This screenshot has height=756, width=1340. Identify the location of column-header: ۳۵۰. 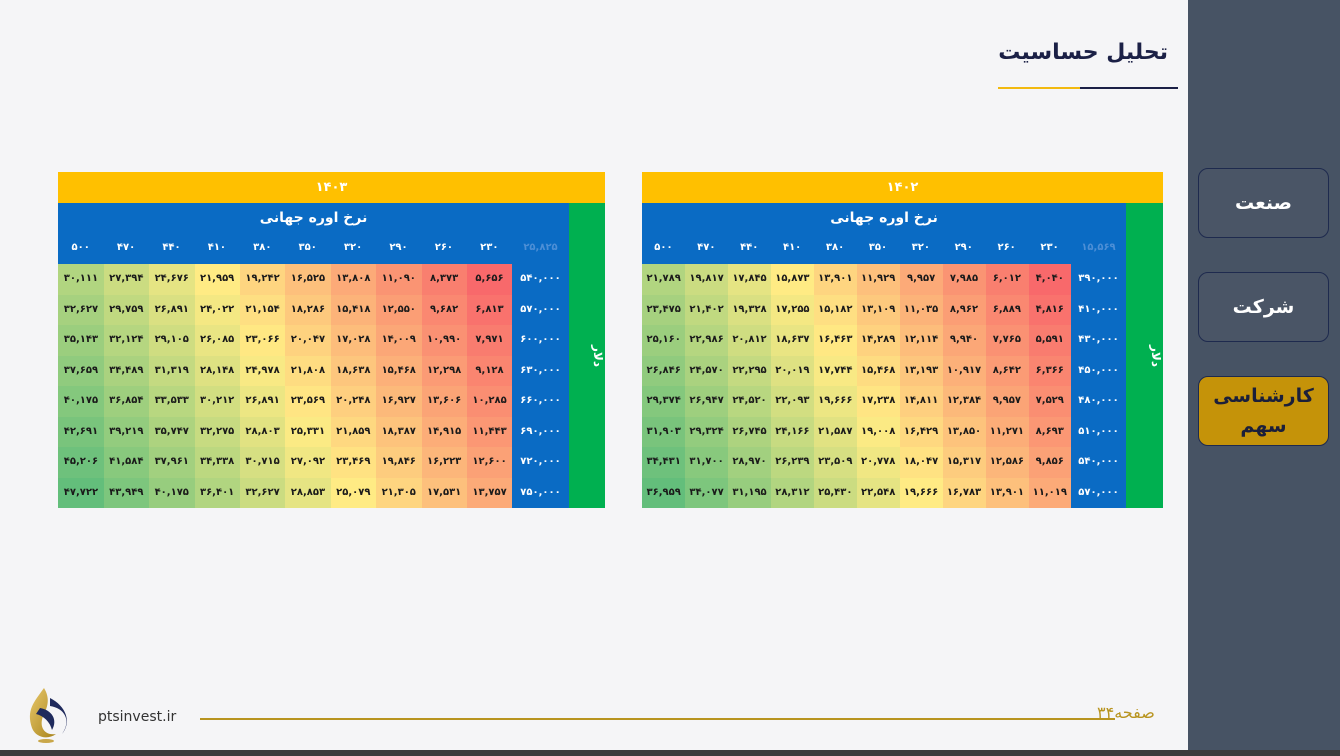
(307, 247).